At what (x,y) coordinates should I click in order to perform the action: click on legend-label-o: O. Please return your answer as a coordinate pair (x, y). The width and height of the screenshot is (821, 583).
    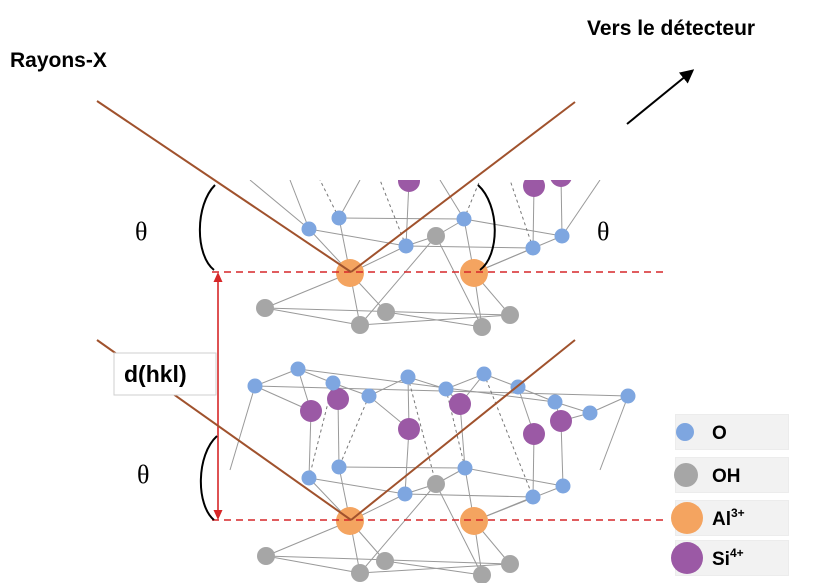
    Looking at the image, I should click on (719, 433).